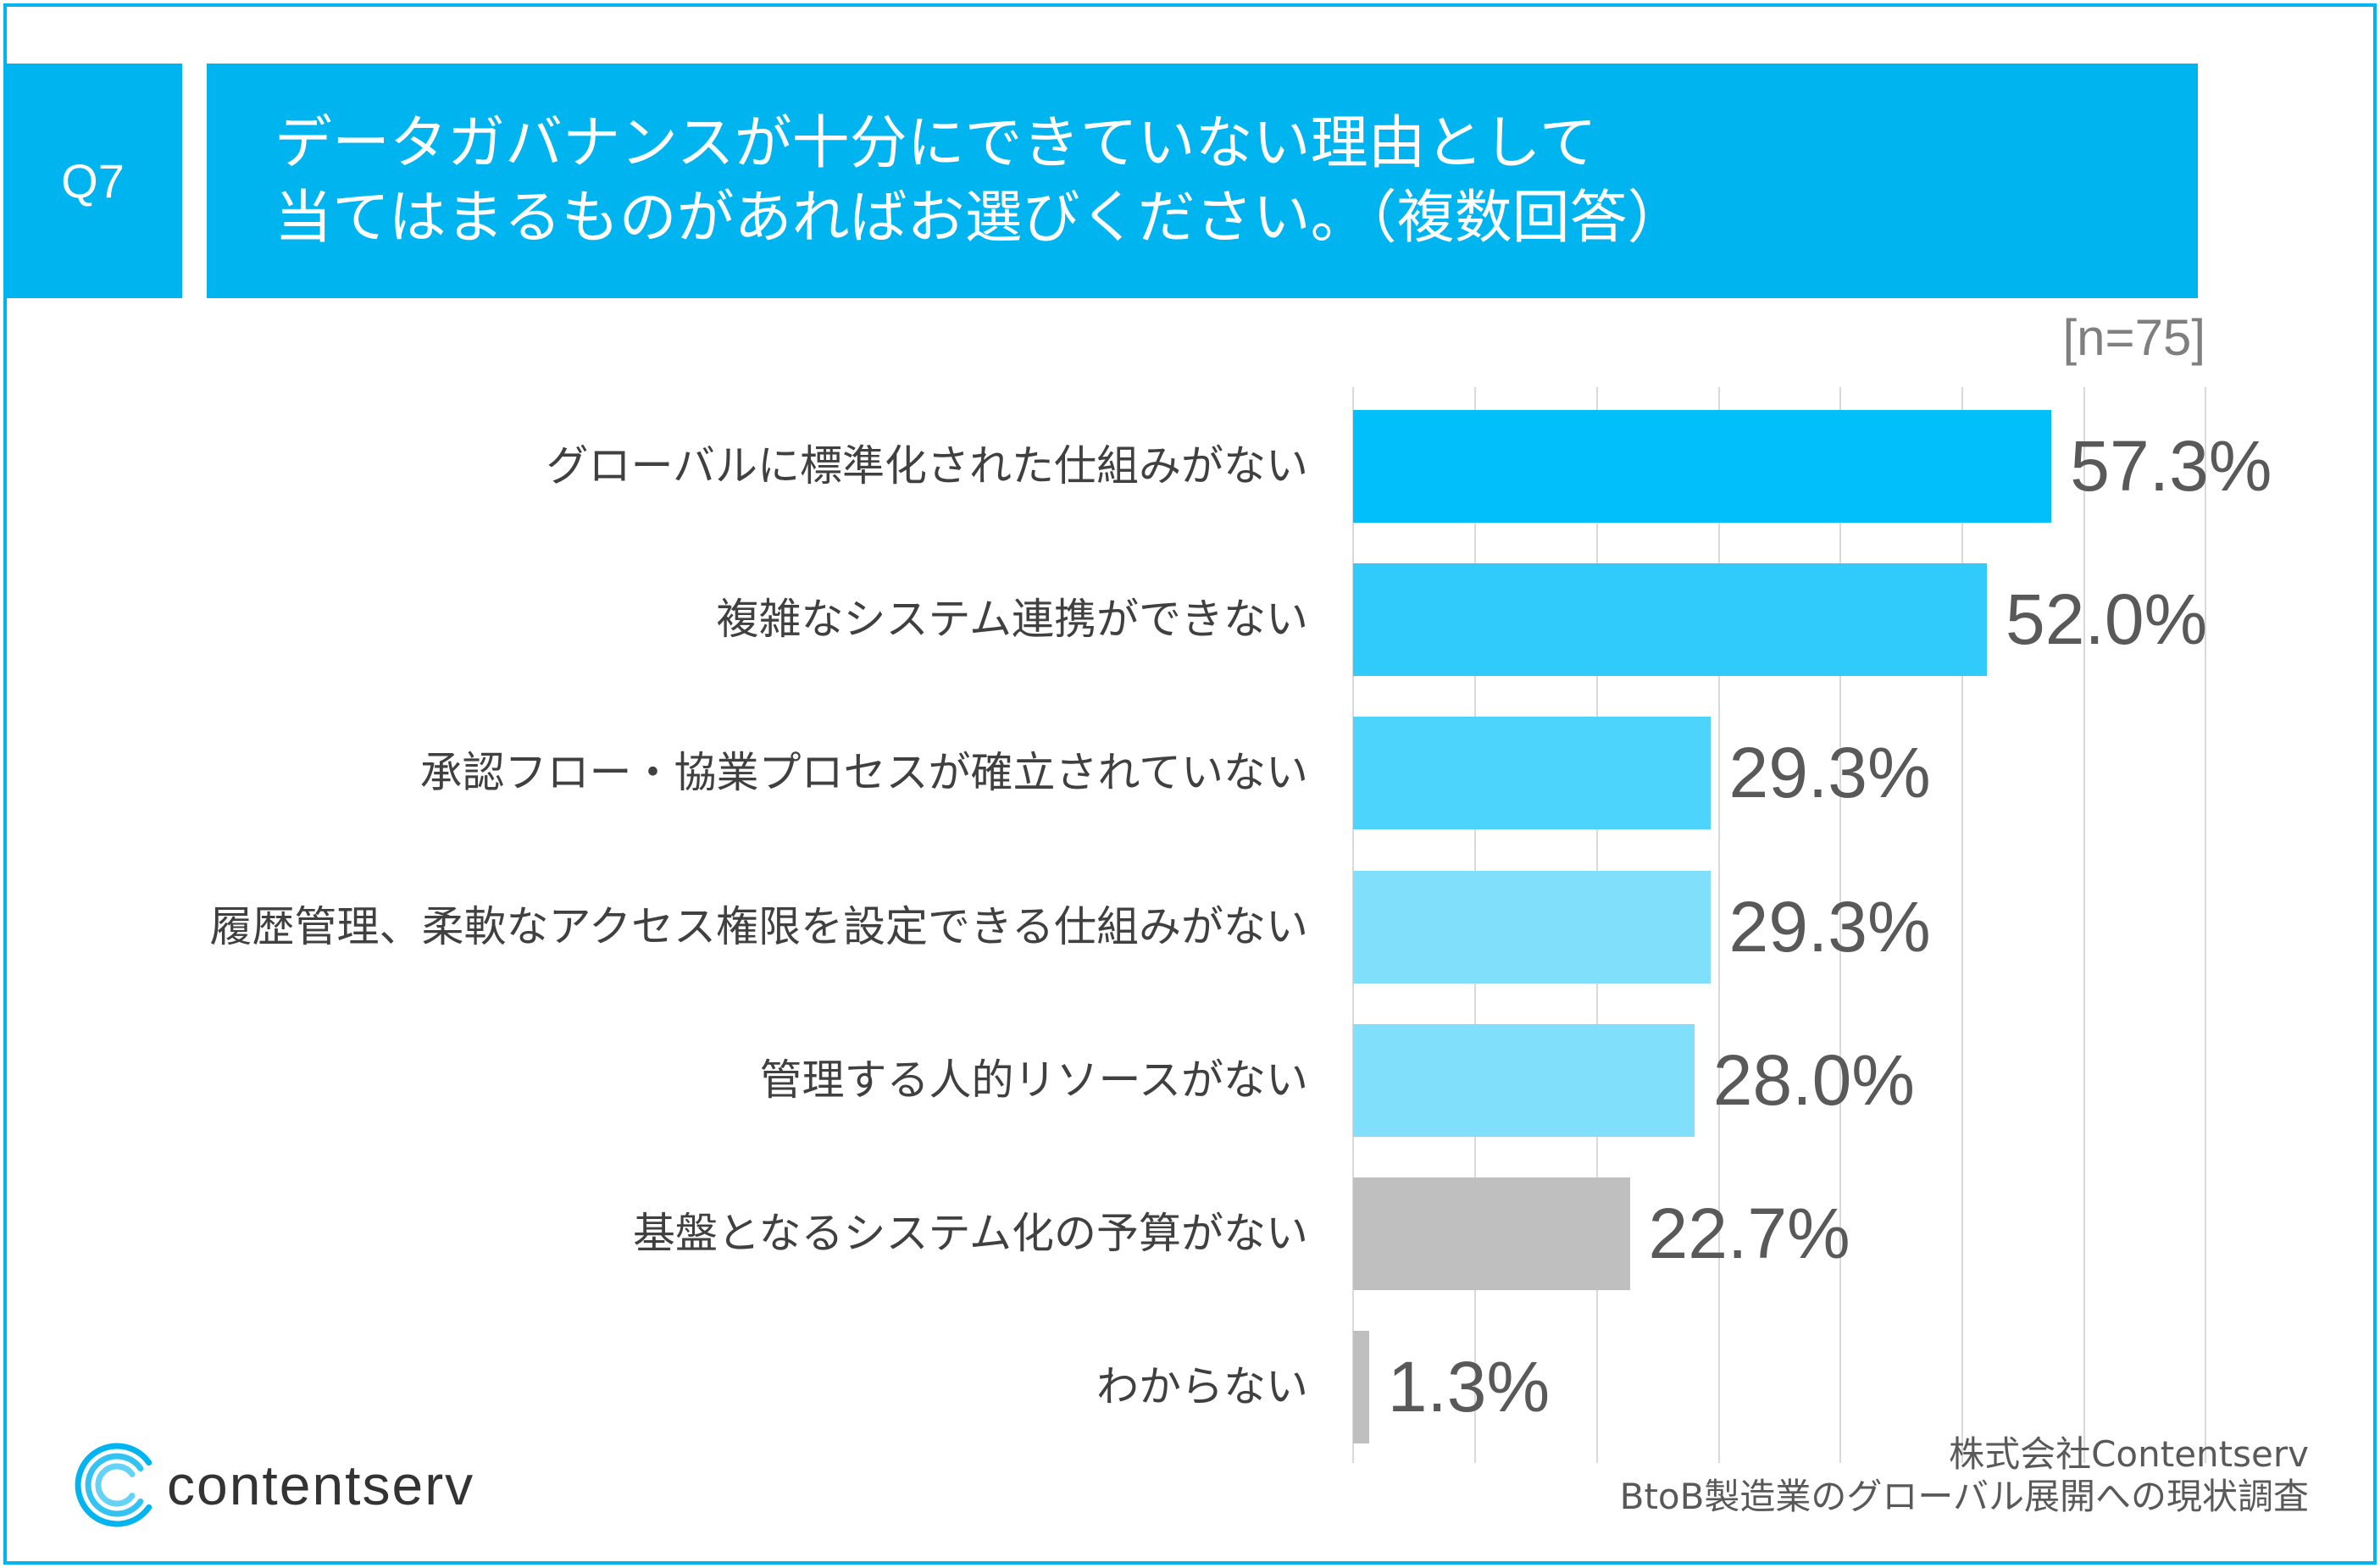 This screenshot has width=2380, height=1568. Describe the element at coordinates (936, 143) in the screenshot. I see `question-title-line-1: データガバナンスが十分にできていない理由として` at that location.